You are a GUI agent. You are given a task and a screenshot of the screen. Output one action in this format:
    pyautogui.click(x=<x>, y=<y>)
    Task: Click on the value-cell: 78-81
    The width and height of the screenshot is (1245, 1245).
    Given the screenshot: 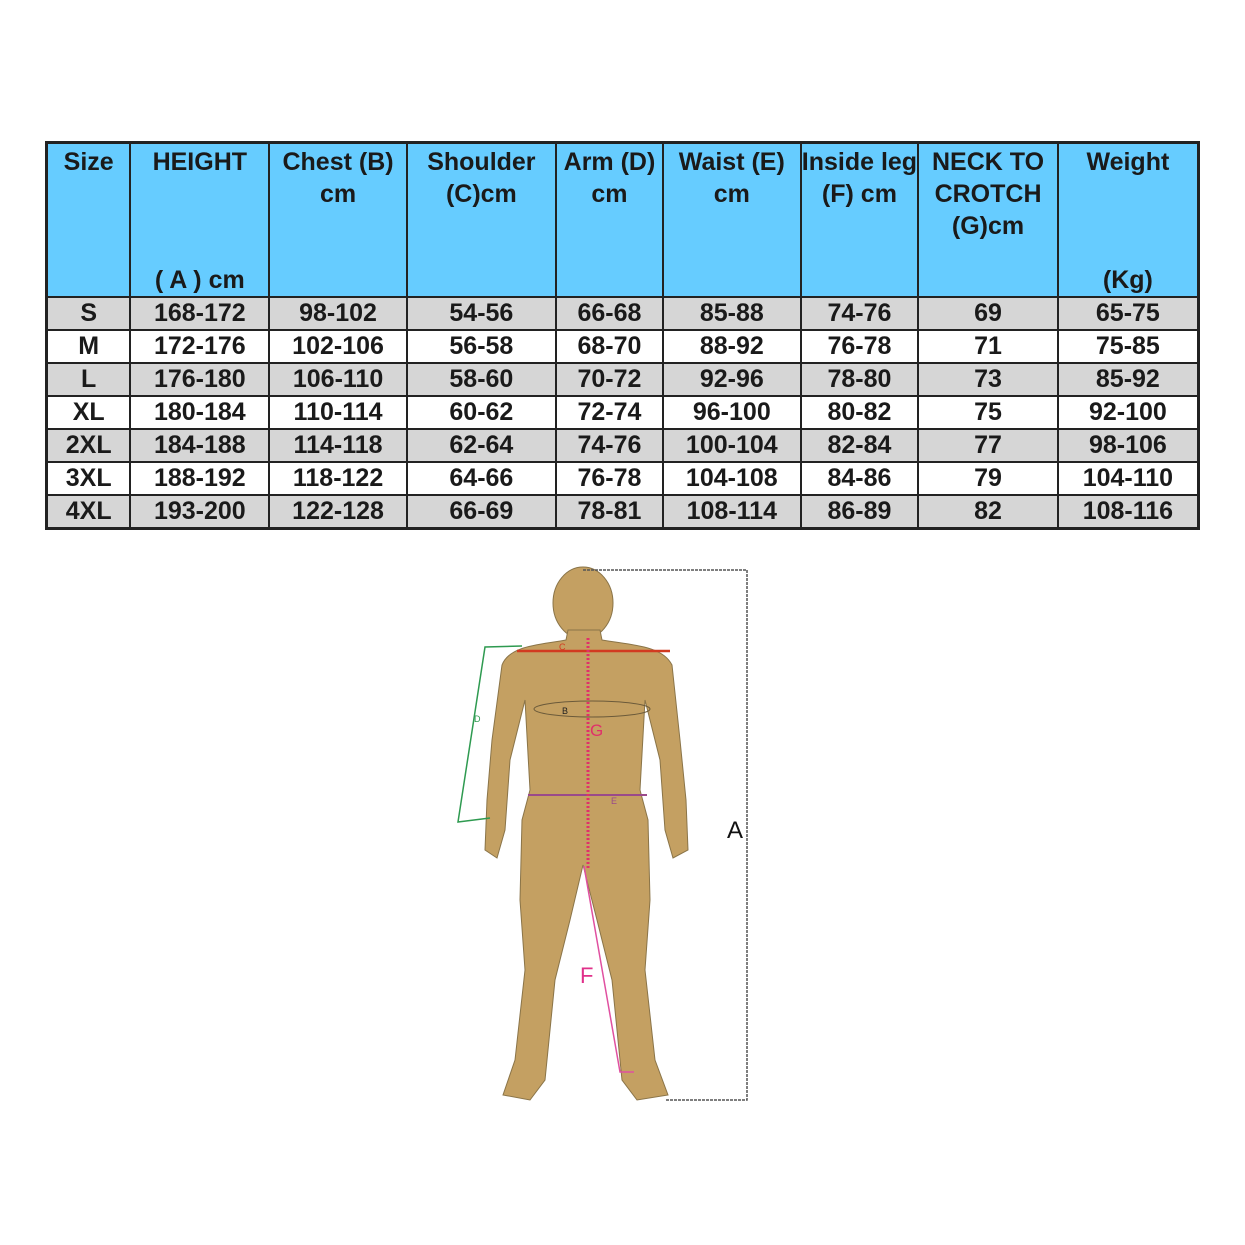 What is the action you would take?
    pyautogui.click(x=609, y=512)
    